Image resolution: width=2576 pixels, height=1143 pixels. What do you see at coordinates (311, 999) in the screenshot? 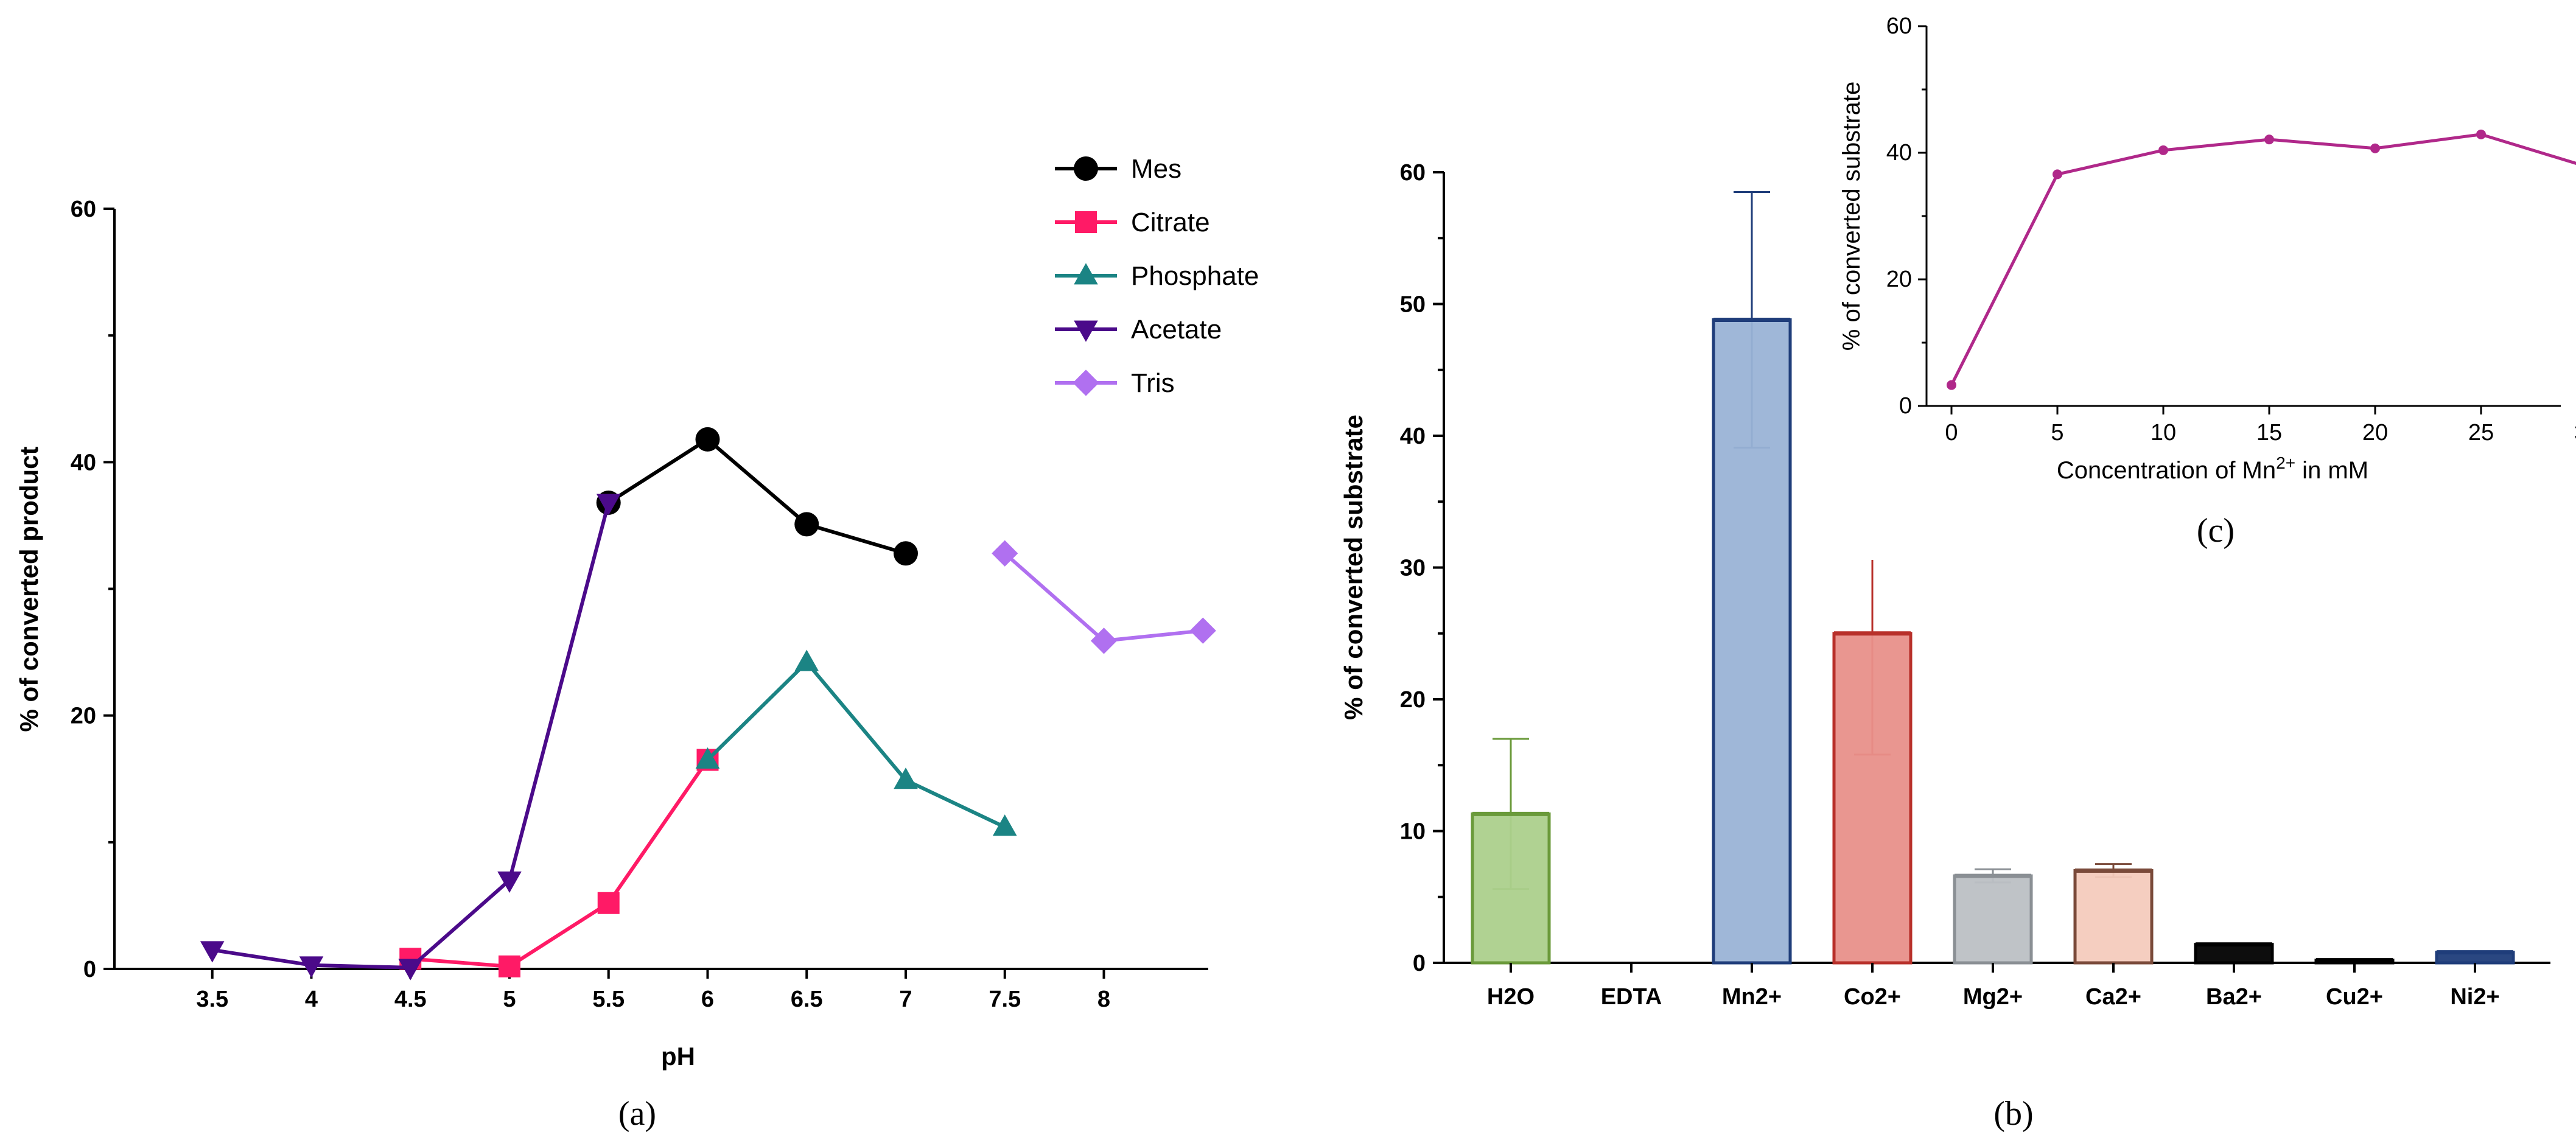
I see `panel-a-x-tick-label: 4` at bounding box center [311, 999].